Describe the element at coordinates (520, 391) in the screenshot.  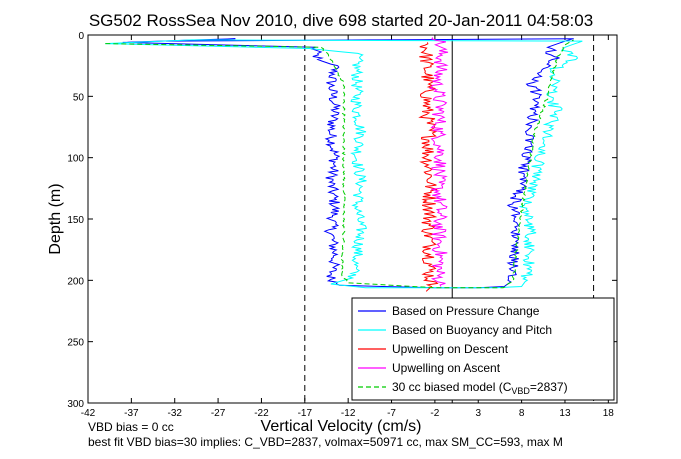
I see `legend-label-subscript: VBD` at that location.